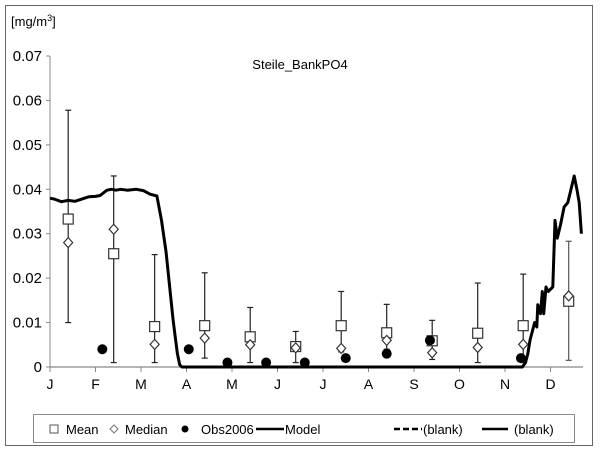 This screenshot has width=600, height=453. I want to click on y-tick-label: 0.05, so click(27, 145).